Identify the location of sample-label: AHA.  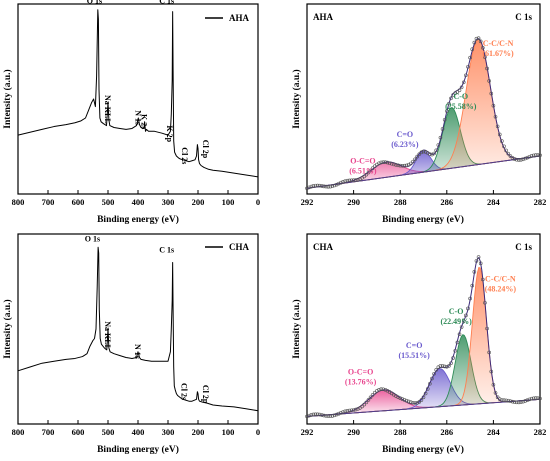
(323, 17).